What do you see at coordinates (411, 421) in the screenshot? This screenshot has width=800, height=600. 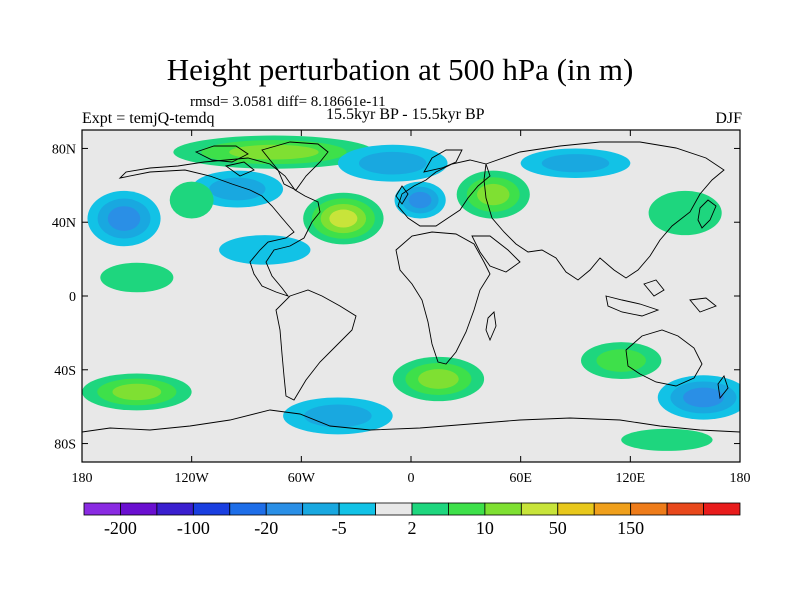 I see `coast-antarctica` at bounding box center [411, 421].